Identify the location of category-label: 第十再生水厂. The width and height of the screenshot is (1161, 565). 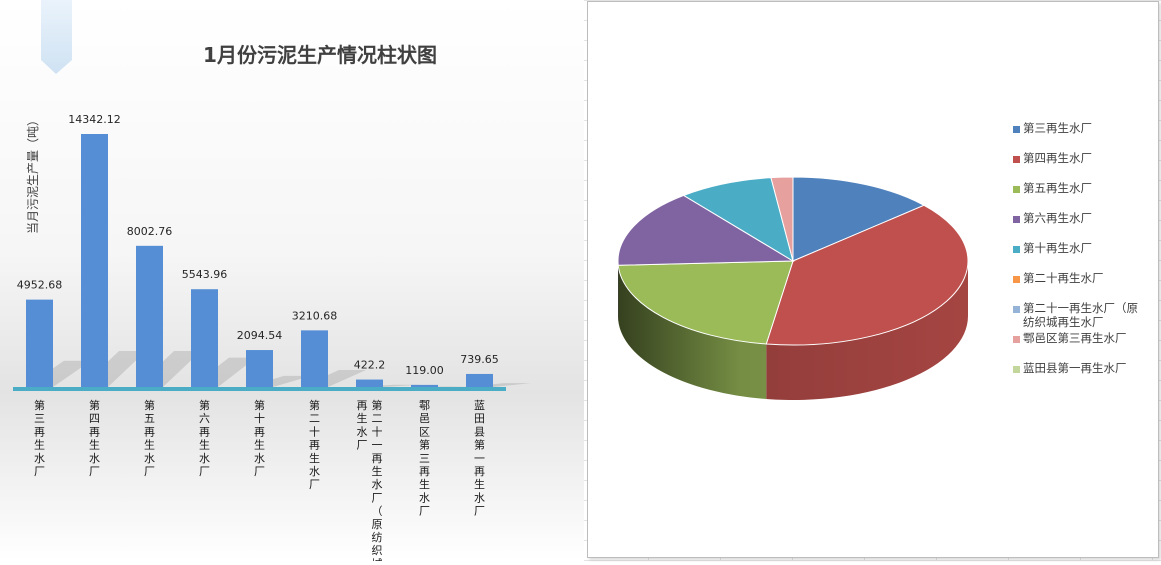
(259, 438).